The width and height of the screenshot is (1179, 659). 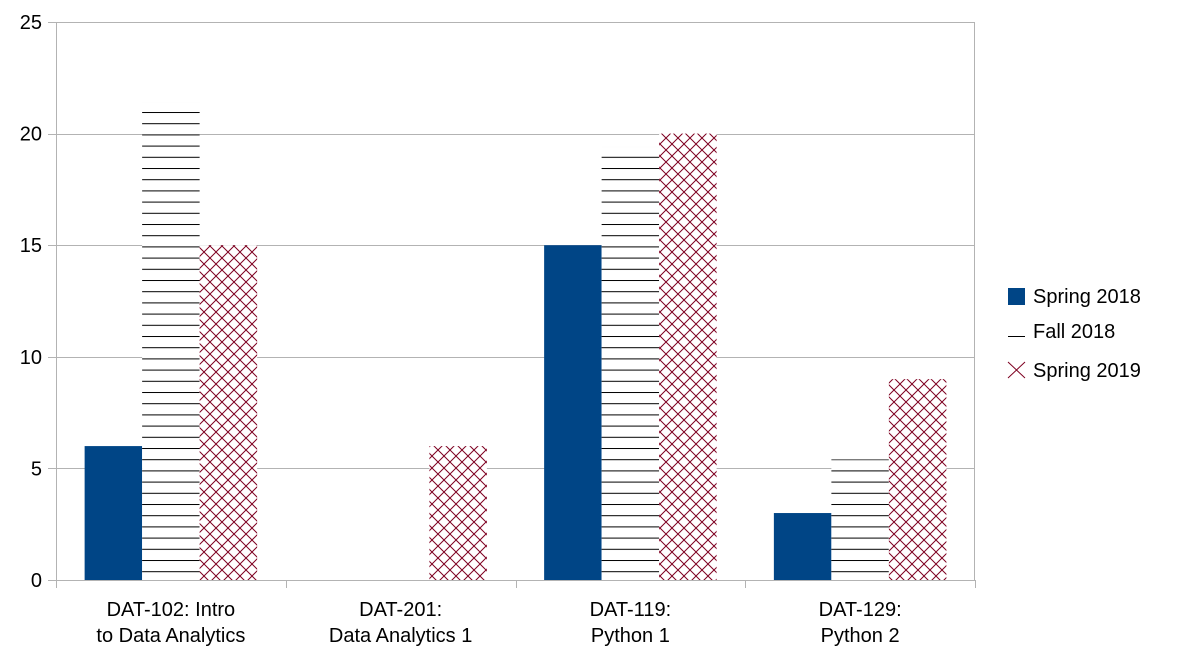 I want to click on category-labels: DAT-102: Intro to Data Analytics DAT-201, so click(x=498, y=623).